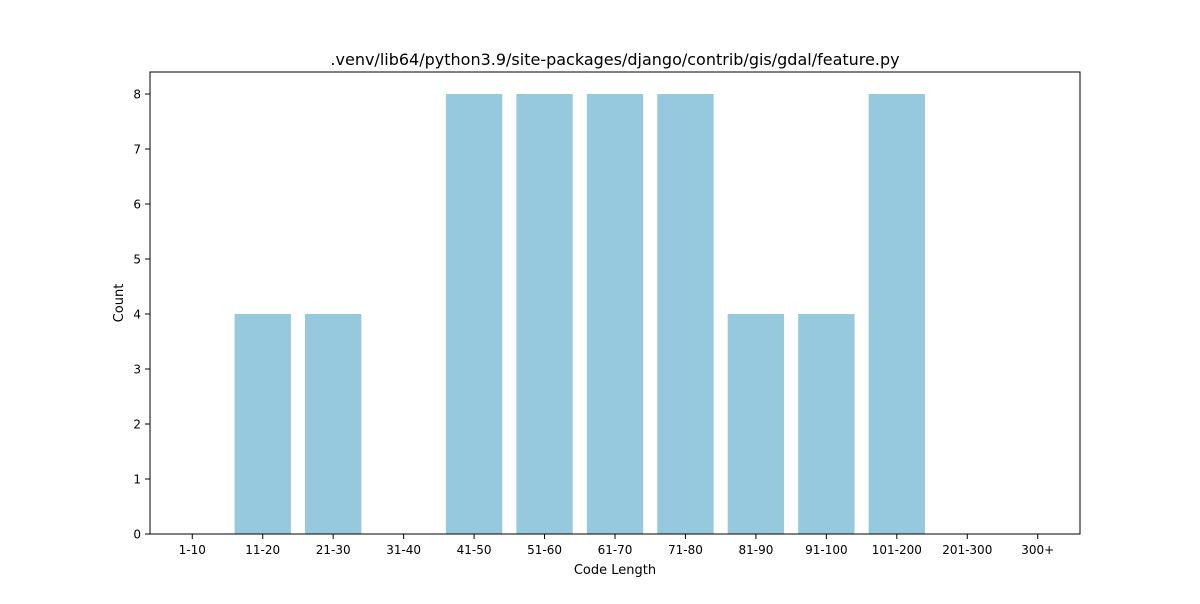 The width and height of the screenshot is (1200, 604). I want to click on y-tick-label-5: 5, so click(137, 260).